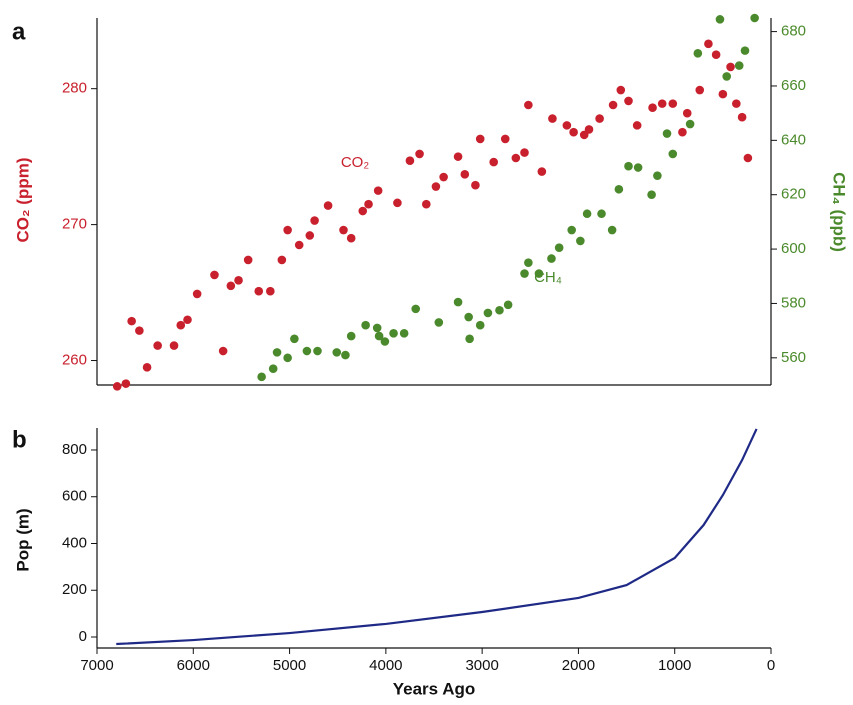 The height and width of the screenshot is (705, 853). Describe the element at coordinates (793, 248) in the screenshot. I see `y2-tick-label: 600` at that location.